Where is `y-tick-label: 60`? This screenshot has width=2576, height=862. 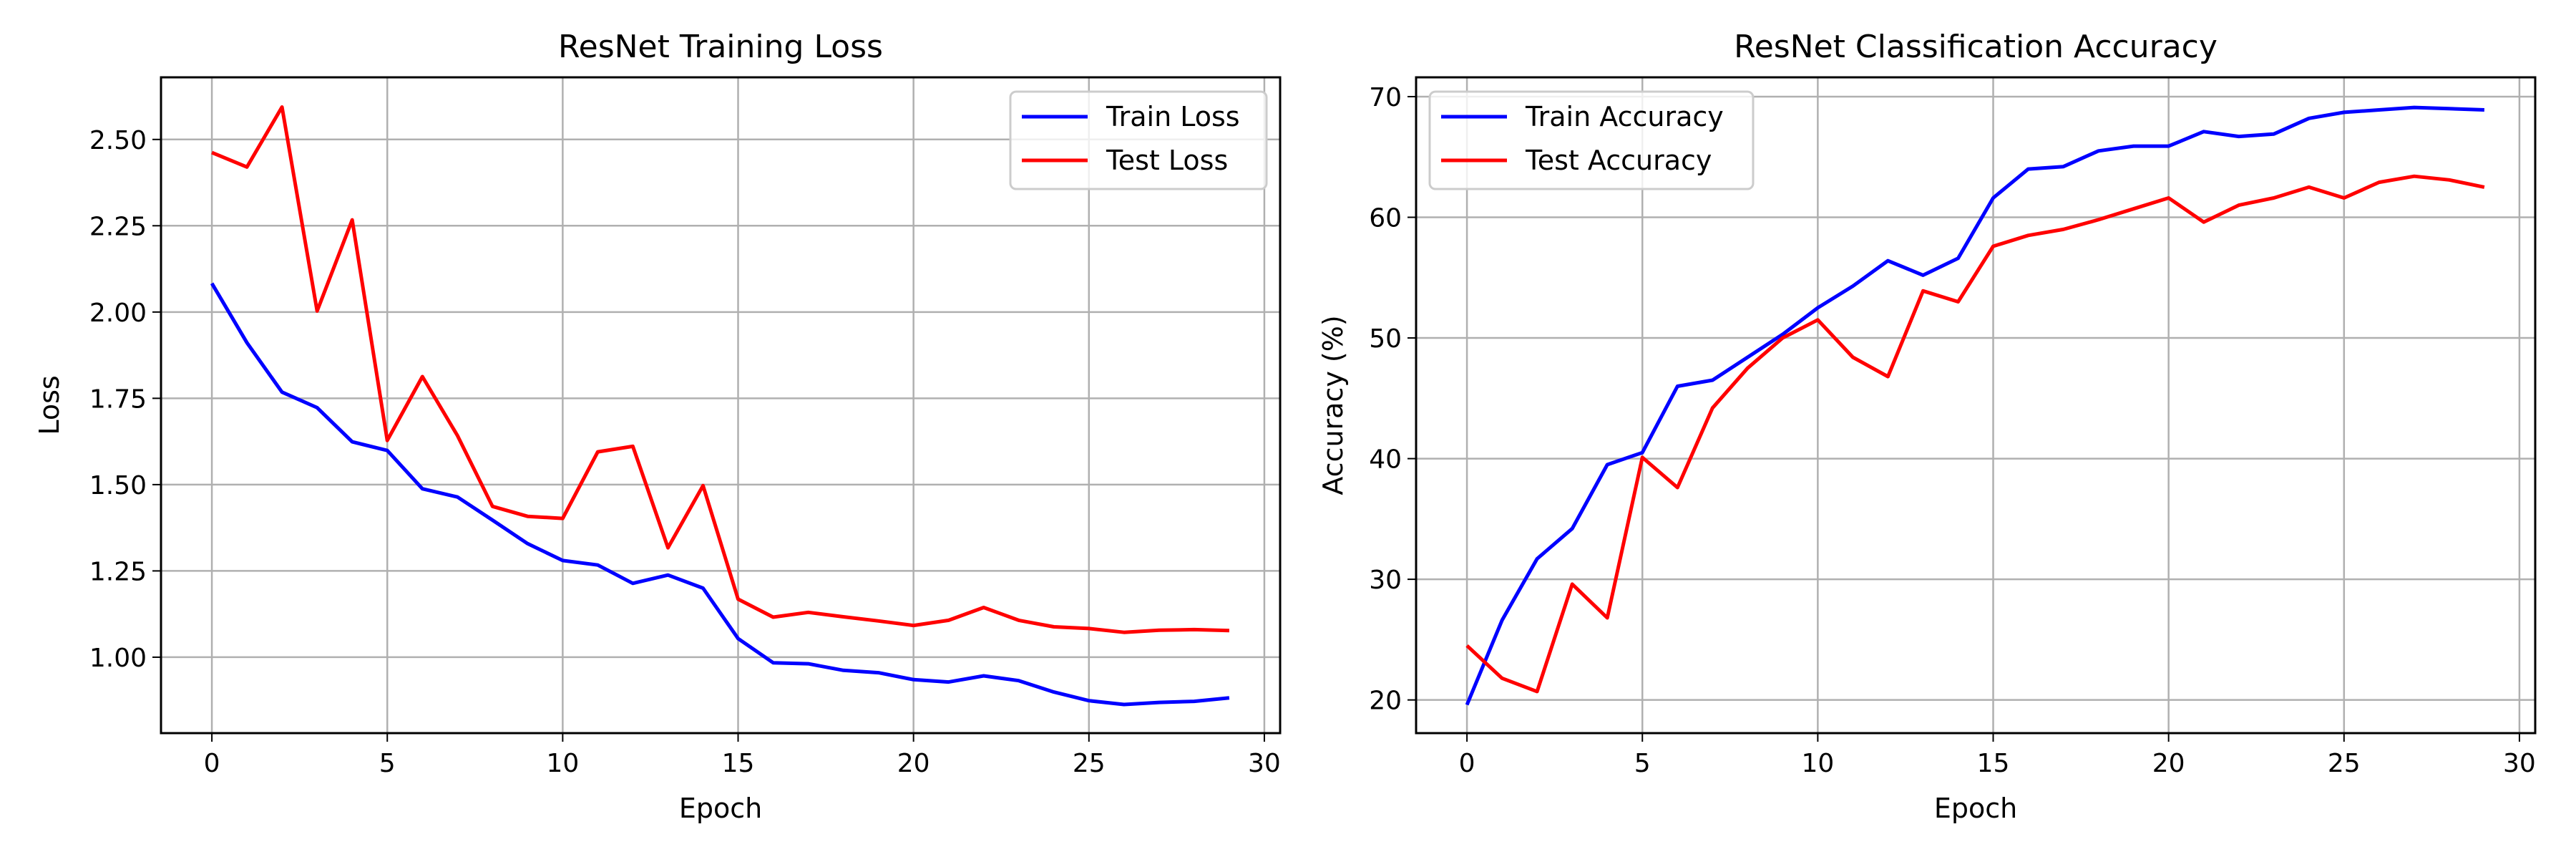
y-tick-label: 60 is located at coordinates (1385, 218).